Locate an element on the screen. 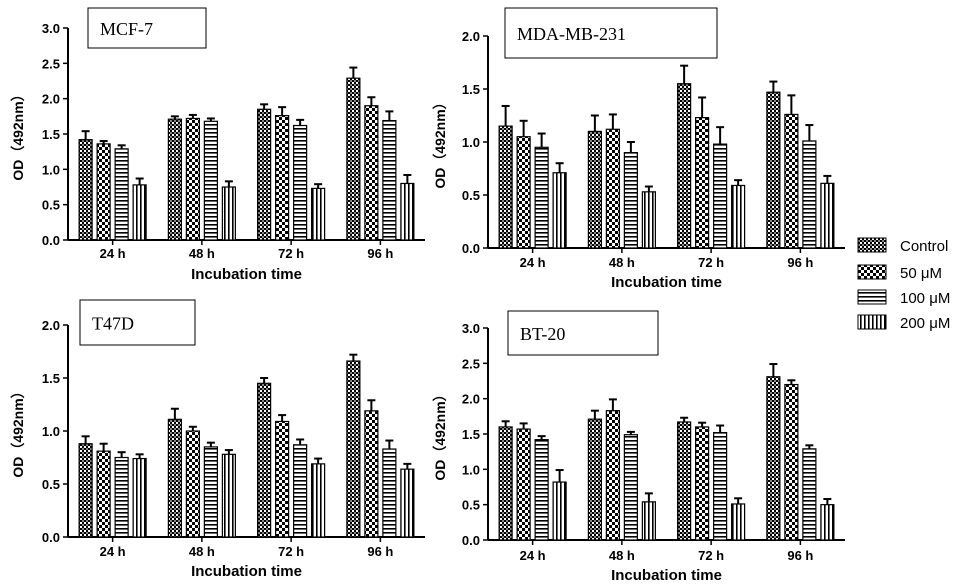  y-tick-label: 0.5 is located at coordinates (471, 505).